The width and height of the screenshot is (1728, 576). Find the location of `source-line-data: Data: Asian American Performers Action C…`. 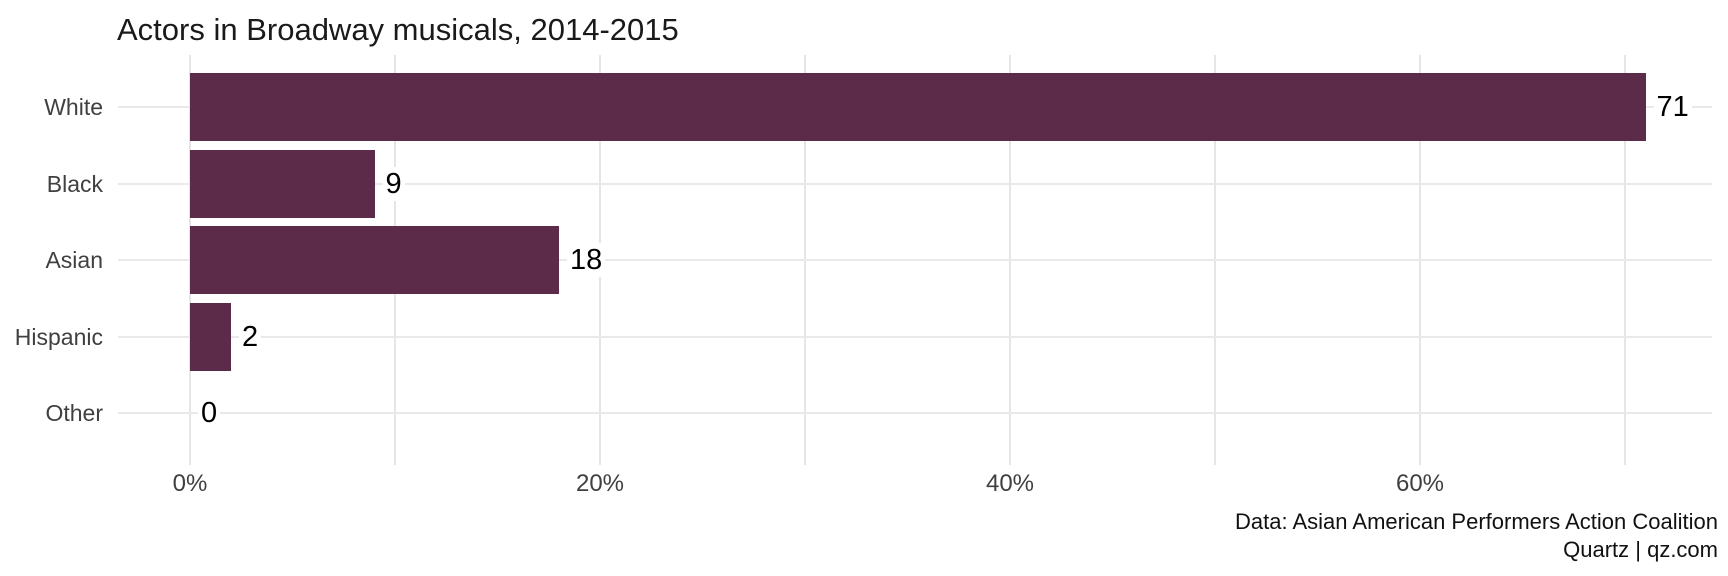

source-line-data: Data: Asian American Performers Action C… is located at coordinates (1476, 521).